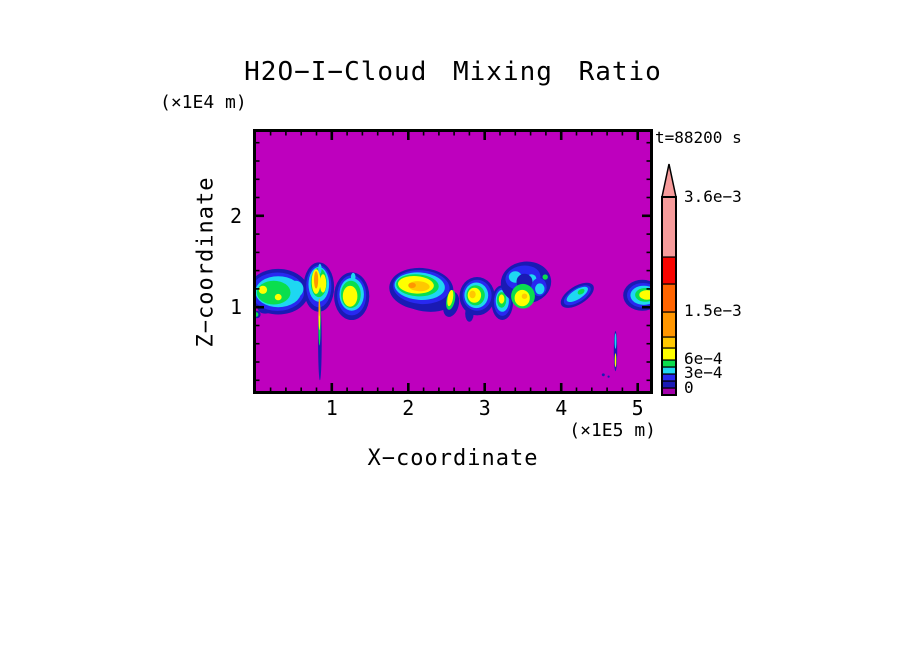 The image size is (904, 654). I want to click on contour-cloud-complex-yellow, so click(522, 298).